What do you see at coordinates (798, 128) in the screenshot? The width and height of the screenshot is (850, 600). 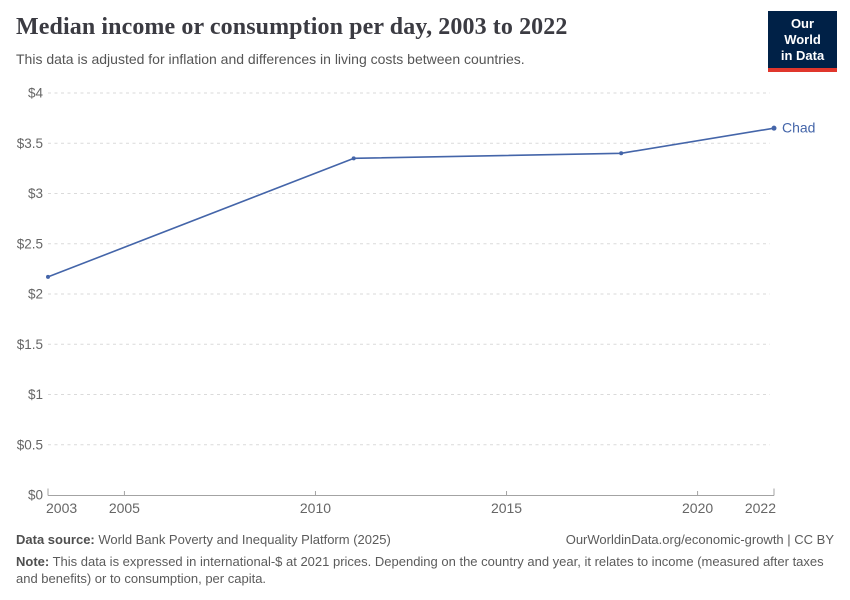 I see `series-label: Chad` at bounding box center [798, 128].